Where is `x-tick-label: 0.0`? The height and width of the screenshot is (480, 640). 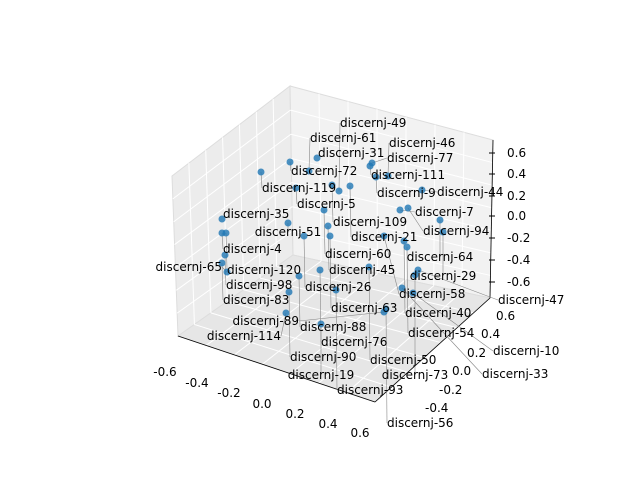 x-tick-label: 0.0 is located at coordinates (261, 404).